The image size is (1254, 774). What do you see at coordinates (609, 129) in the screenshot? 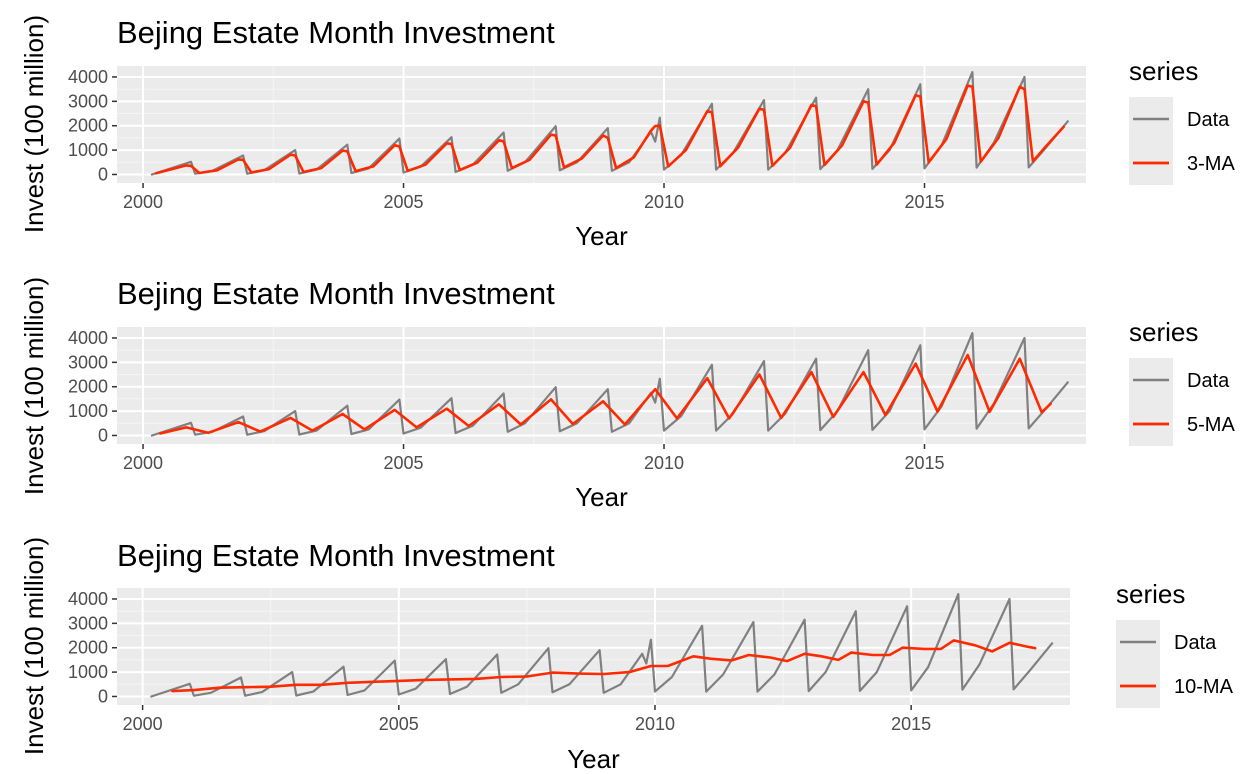
I see `series-line-3-ma` at bounding box center [609, 129].